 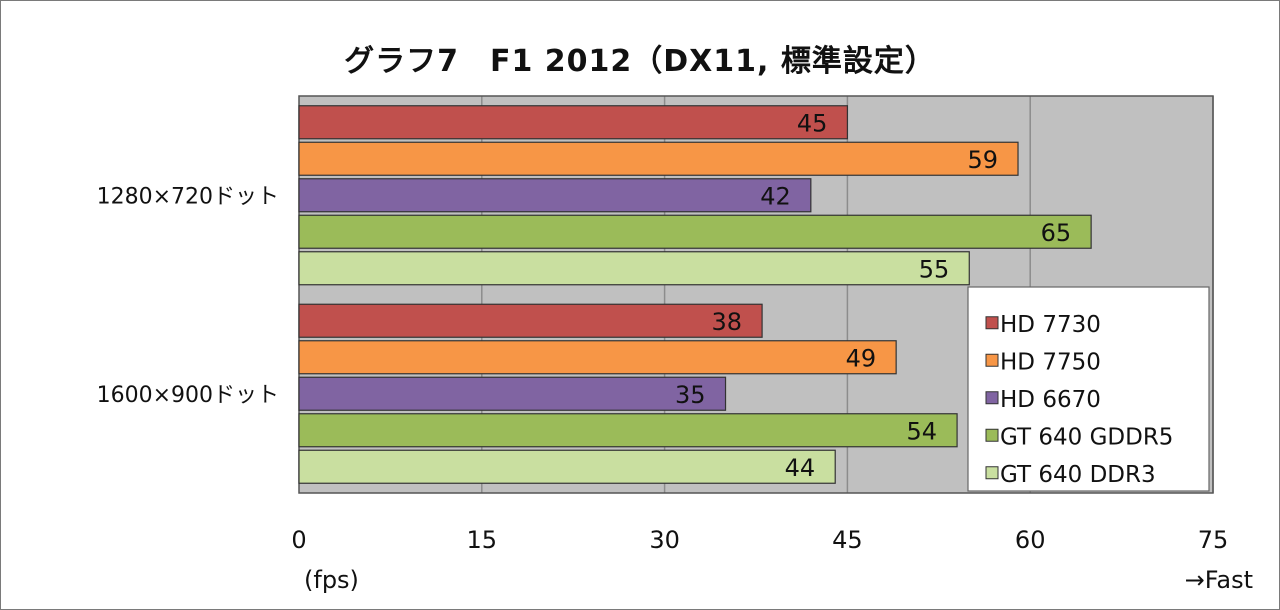 I want to click on data-label: 35, so click(x=690, y=395).